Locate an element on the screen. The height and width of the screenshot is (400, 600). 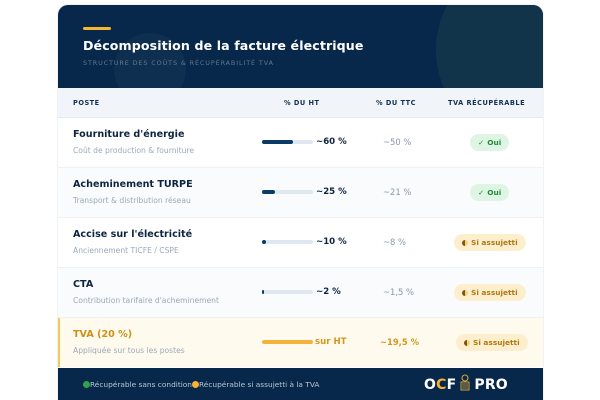
row-name: Acheminement TURPE is located at coordinates (133, 184).